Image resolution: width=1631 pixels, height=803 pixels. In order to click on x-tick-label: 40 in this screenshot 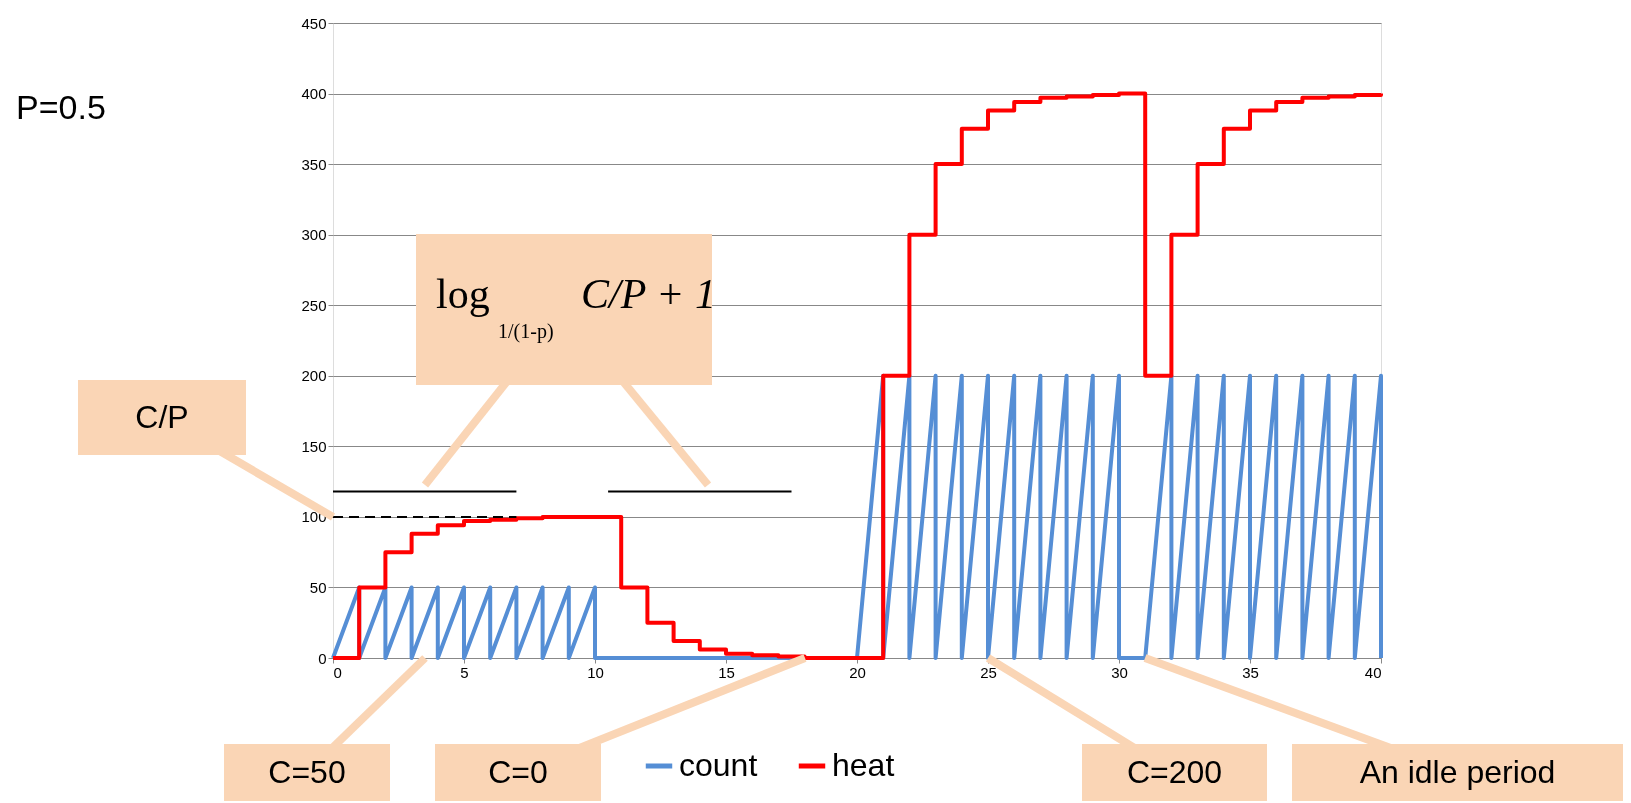, I will do `click(1373, 672)`.